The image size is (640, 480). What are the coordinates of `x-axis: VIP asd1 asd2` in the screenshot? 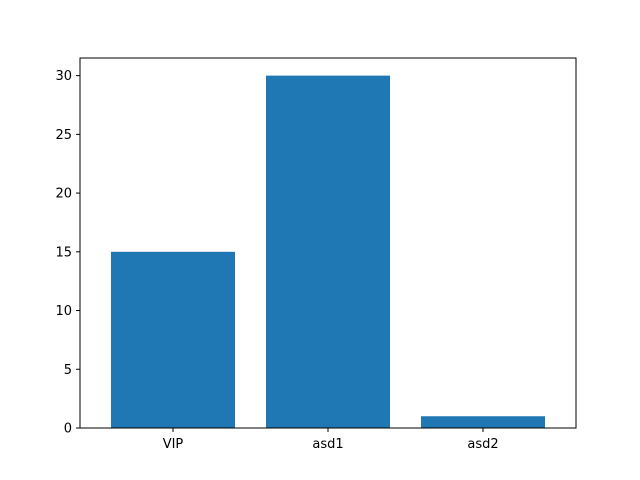 It's located at (331, 440).